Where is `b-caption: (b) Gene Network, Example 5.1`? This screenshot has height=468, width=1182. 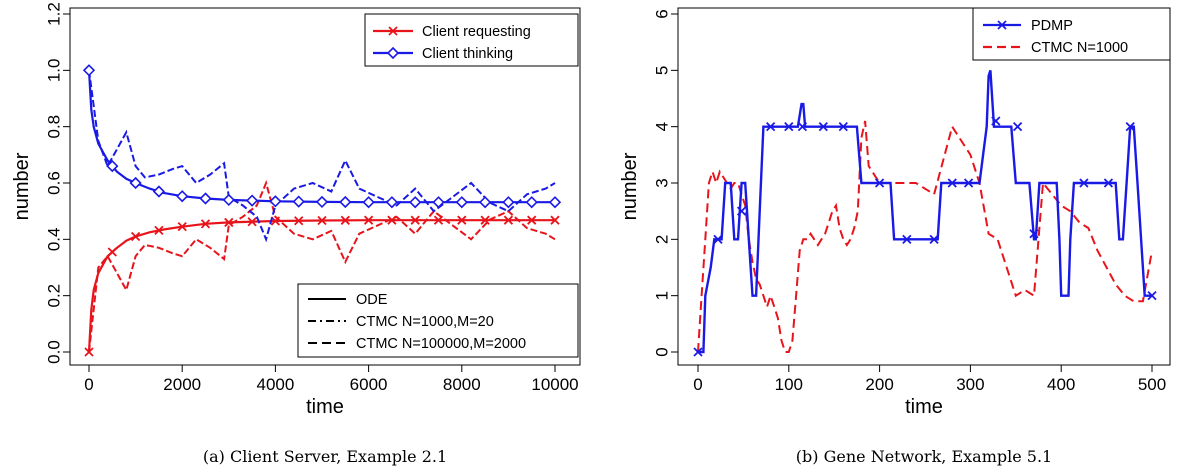 b-caption: (b) Gene Network, Example 5.1 is located at coordinates (924, 456).